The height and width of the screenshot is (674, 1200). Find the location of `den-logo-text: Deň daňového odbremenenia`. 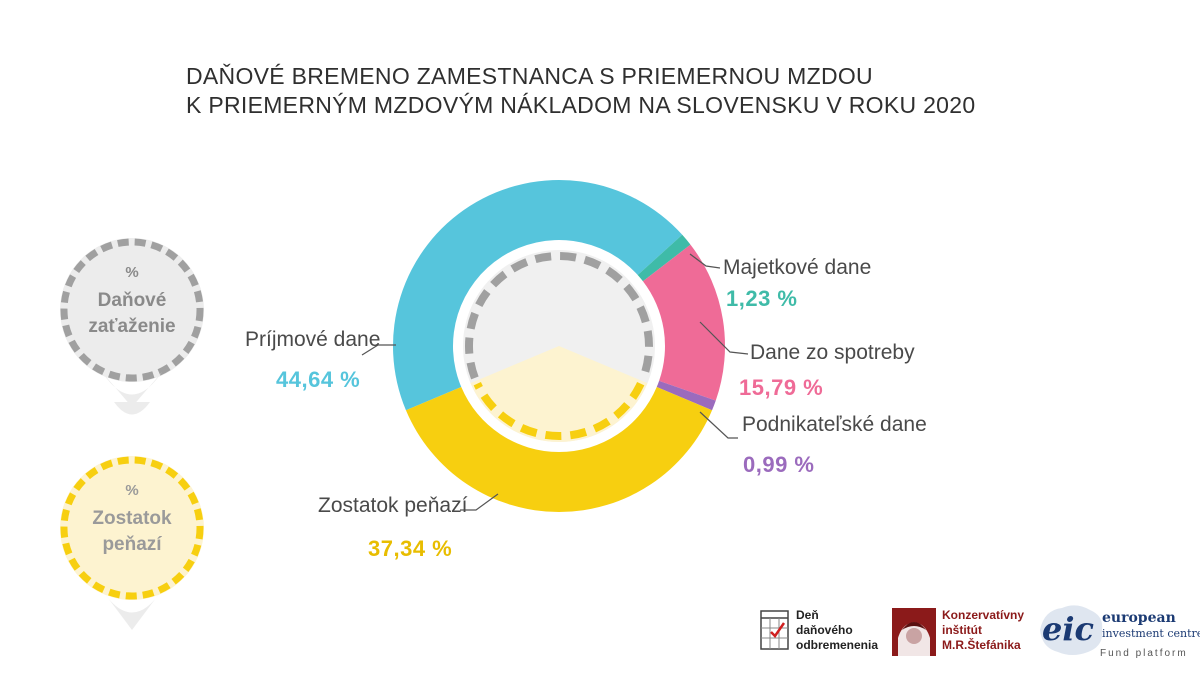

den-logo-text: Deň daňového odbremenenia is located at coordinates (837, 630).